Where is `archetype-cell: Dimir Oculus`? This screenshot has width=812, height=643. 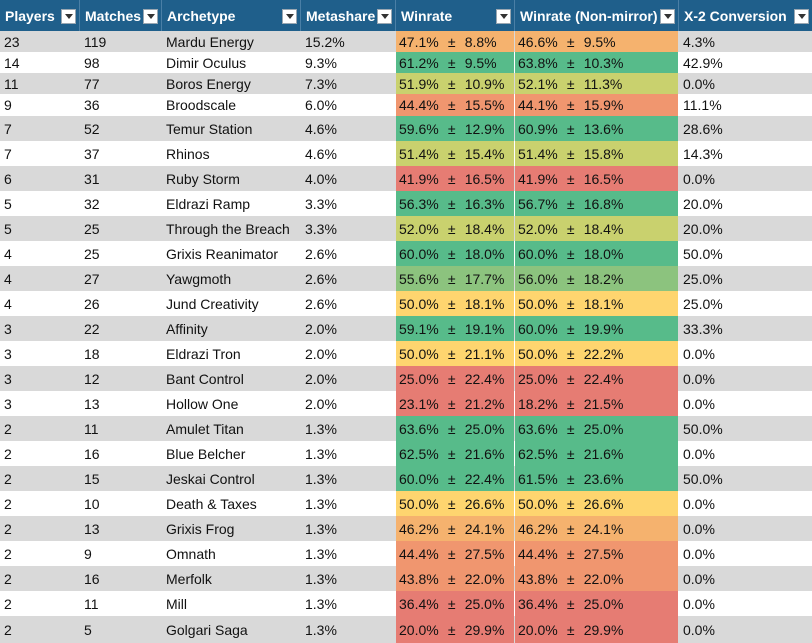 archetype-cell: Dimir Oculus is located at coordinates (206, 62).